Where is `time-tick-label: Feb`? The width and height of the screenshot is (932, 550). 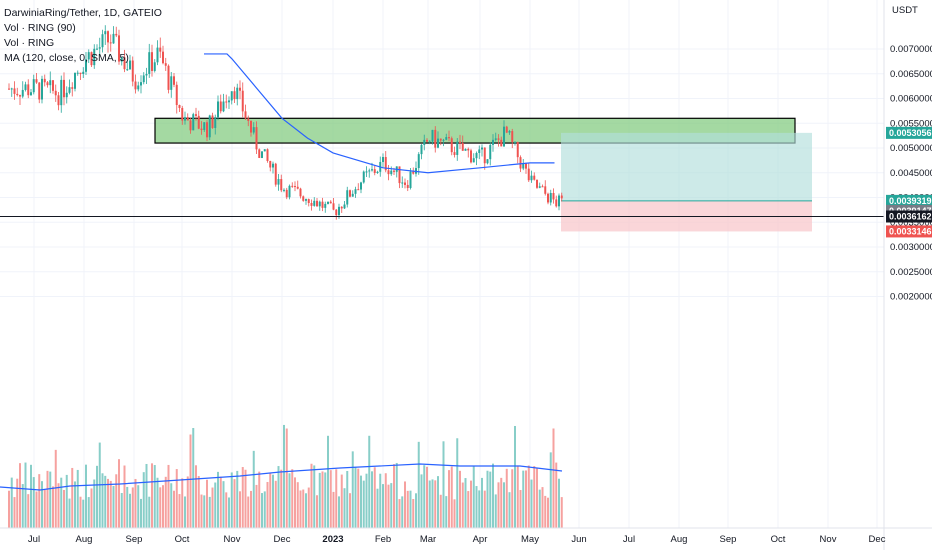 time-tick-label: Feb is located at coordinates (383, 539).